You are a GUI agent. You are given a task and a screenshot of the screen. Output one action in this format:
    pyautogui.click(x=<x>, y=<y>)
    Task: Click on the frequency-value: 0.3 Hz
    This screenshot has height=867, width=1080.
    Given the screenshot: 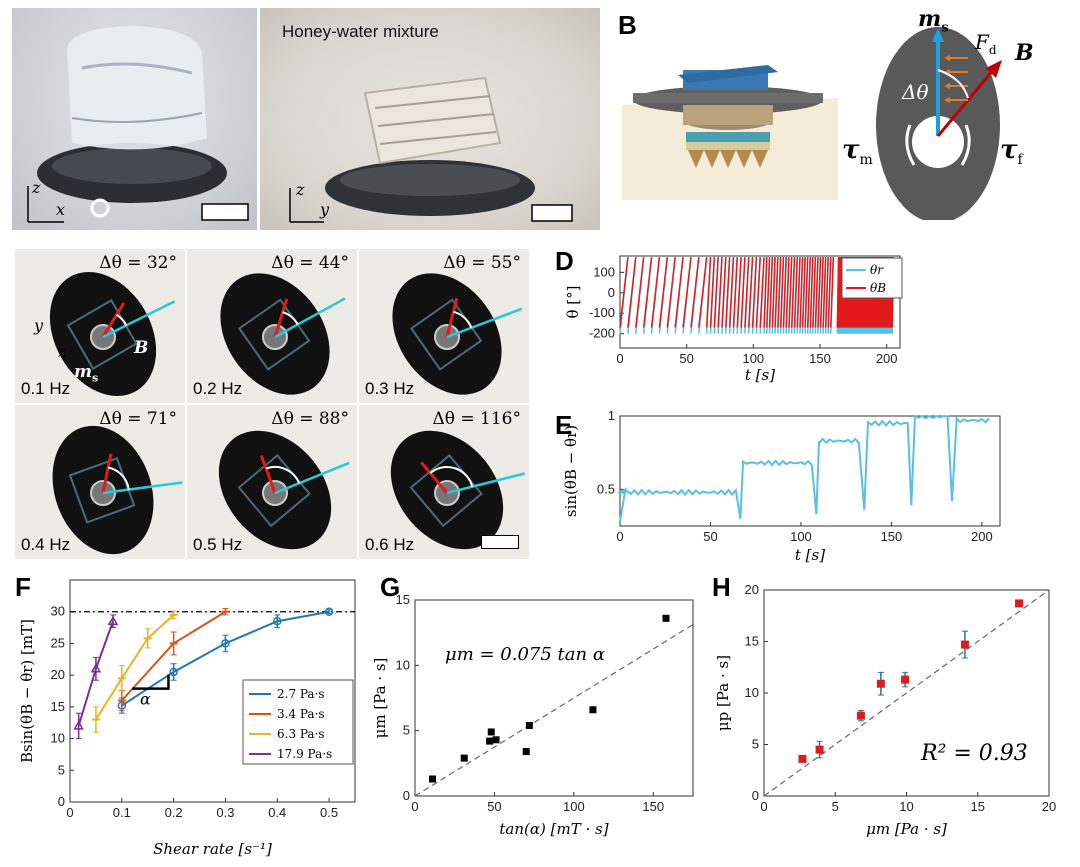 What is the action you would take?
    pyautogui.click(x=390, y=388)
    